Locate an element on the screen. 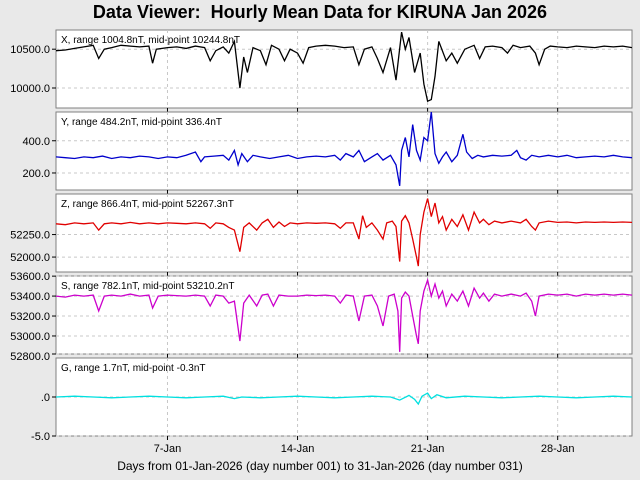  x-tick-label: 7-Jan is located at coordinates (168, 449).